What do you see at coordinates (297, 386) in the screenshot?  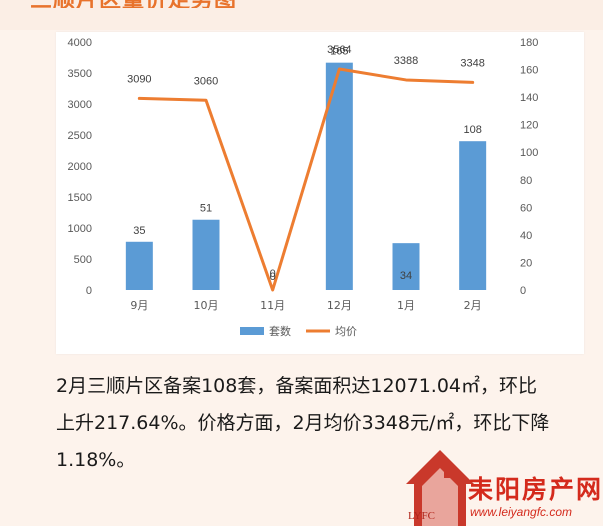 I see `summary-line-1: 2月三顺片区备案108套，备案面积达12071.04㎡，环比` at bounding box center [297, 386].